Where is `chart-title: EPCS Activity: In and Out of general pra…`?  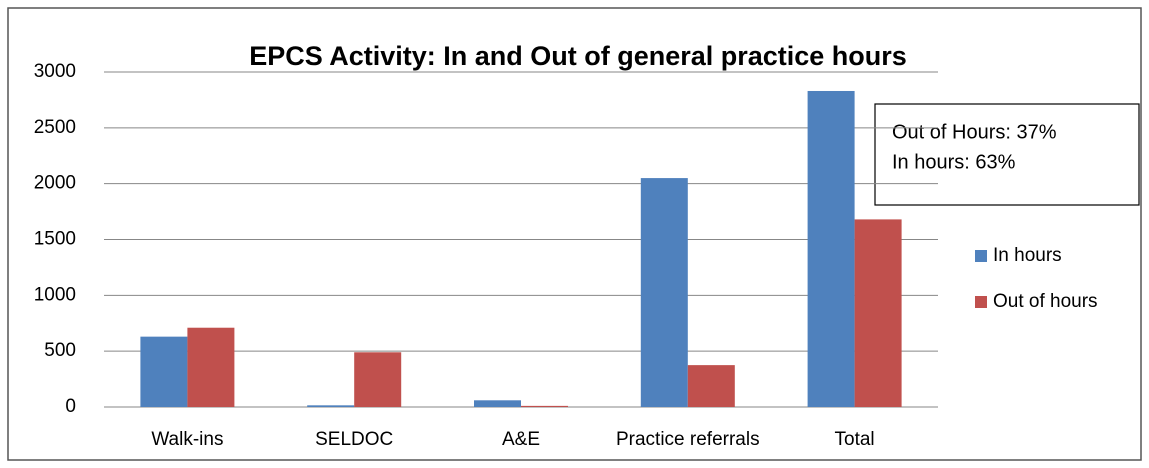 chart-title: EPCS Activity: In and Out of general pra… is located at coordinates (578, 56).